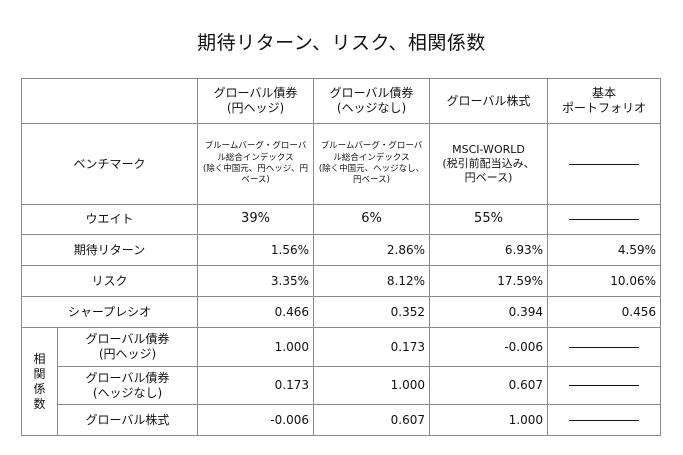 The width and height of the screenshot is (683, 455). I want to click on row-label: リスク, so click(109, 281).